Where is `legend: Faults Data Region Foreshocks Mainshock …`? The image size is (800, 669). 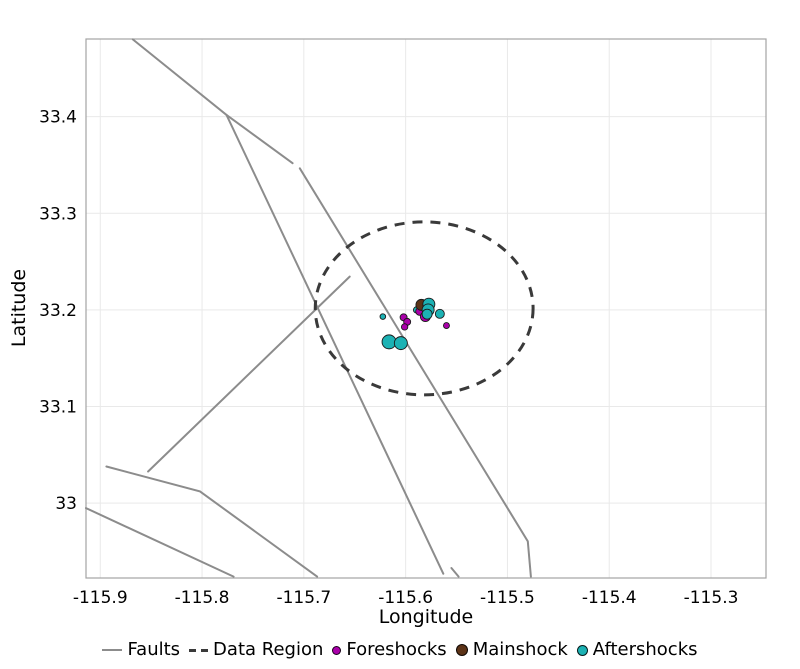
legend: Faults Data Region Foreshocks Mainshock … is located at coordinates (400, 650).